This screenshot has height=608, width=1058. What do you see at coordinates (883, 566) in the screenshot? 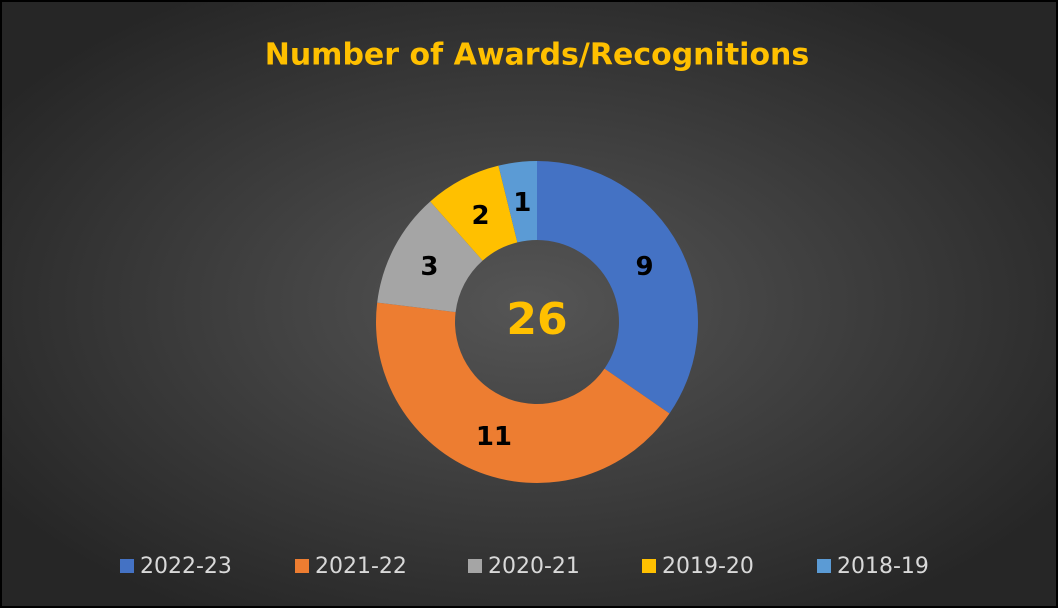
I see `legend-label: 2018-19` at bounding box center [883, 566].